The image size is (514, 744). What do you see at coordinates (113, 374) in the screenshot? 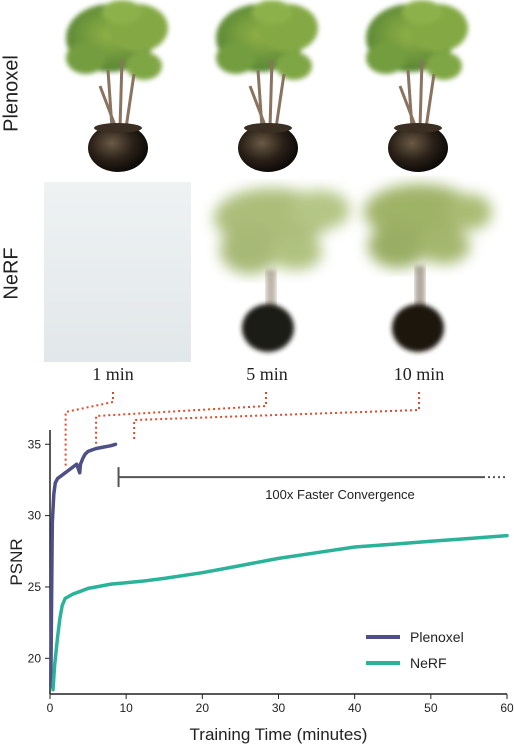
I see `time-label-1min: 1 min` at bounding box center [113, 374].